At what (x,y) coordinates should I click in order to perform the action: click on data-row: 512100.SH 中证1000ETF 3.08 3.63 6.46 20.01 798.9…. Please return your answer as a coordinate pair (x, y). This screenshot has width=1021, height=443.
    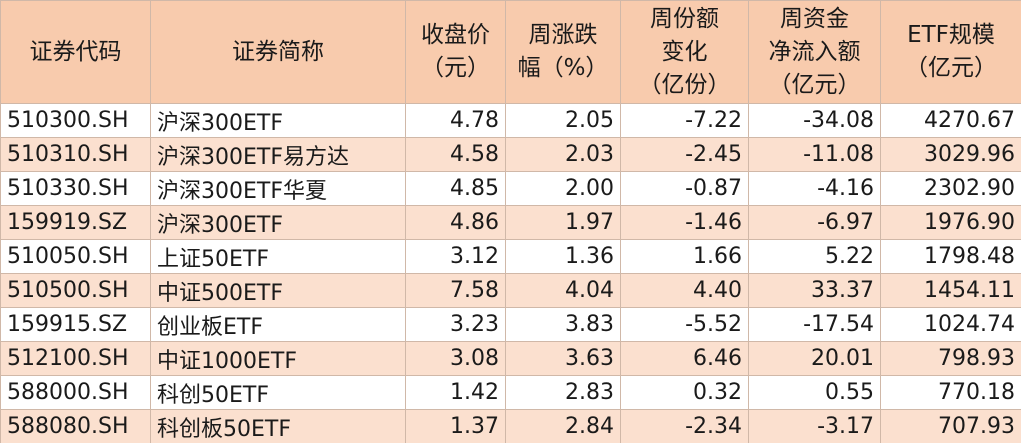
    Looking at the image, I should click on (510, 358).